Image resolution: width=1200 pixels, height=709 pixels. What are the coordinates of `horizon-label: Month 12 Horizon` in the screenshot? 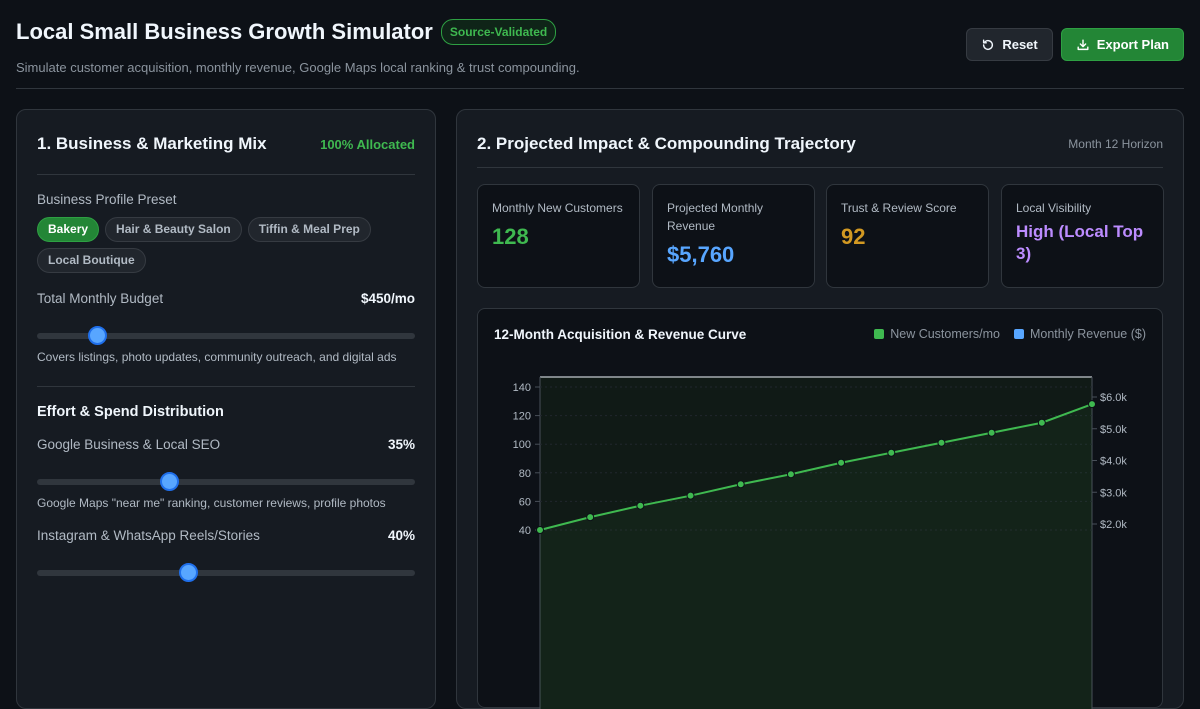 It's located at (1115, 144).